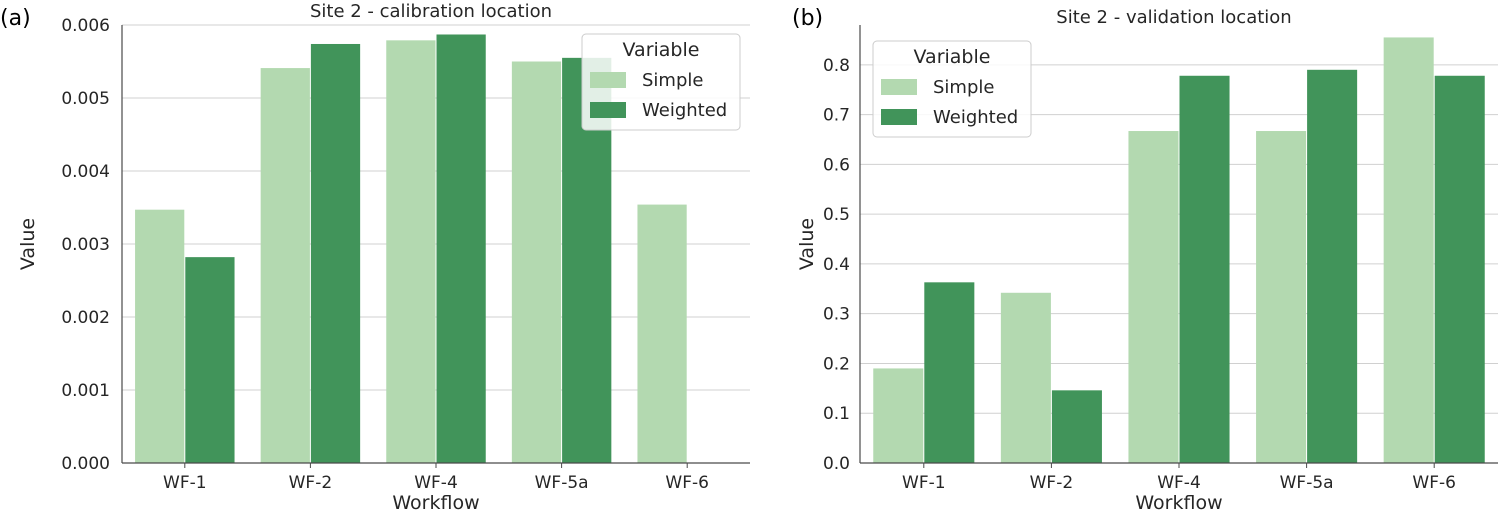 The height and width of the screenshot is (515, 1498). What do you see at coordinates (15, 18) in the screenshot?
I see `panel-label-a: (a)` at bounding box center [15, 18].